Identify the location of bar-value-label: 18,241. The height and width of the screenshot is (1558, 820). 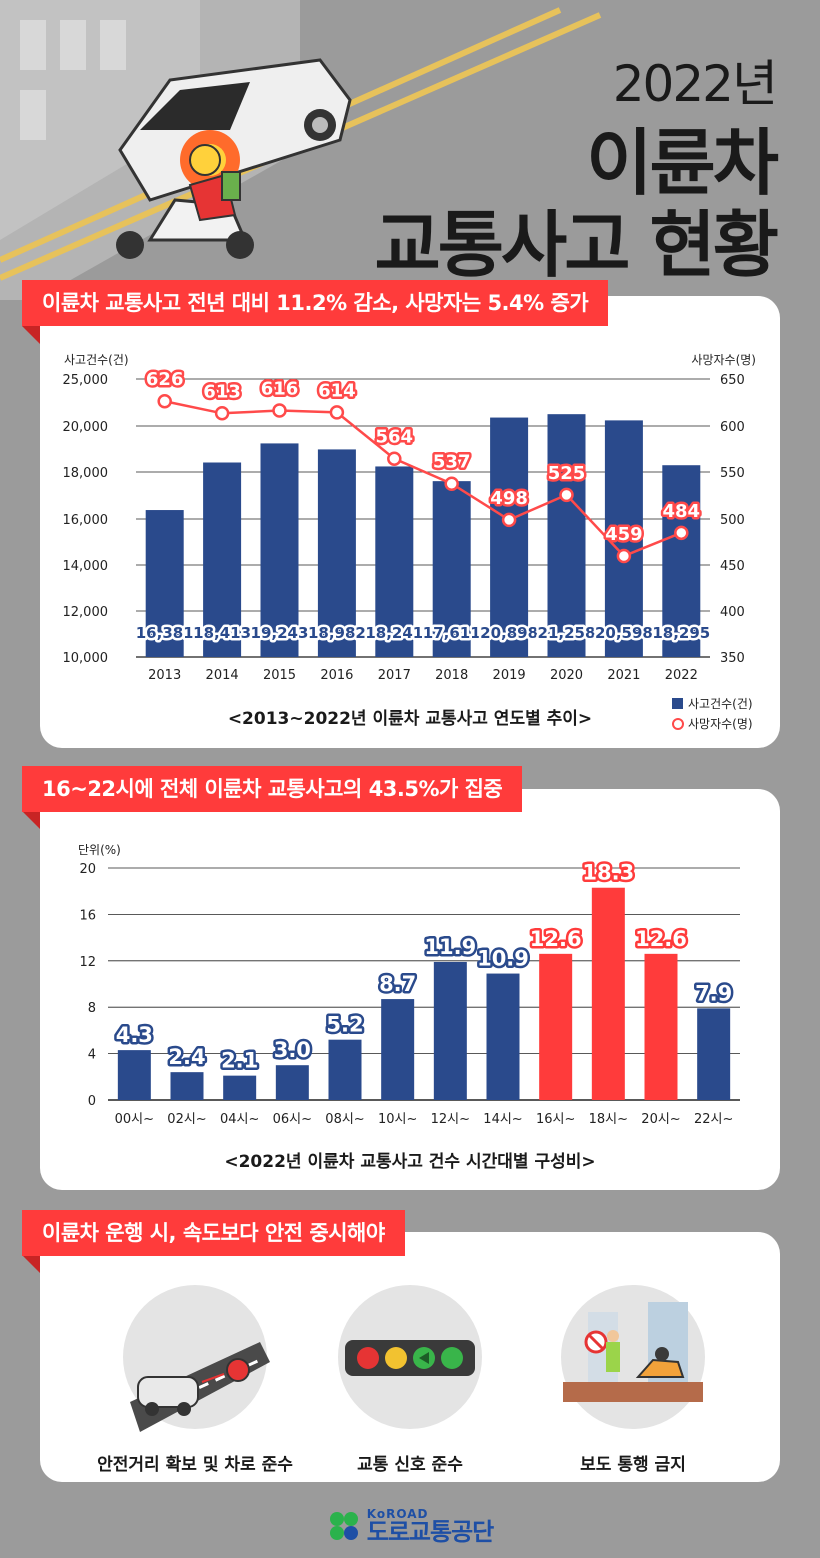
(394, 633).